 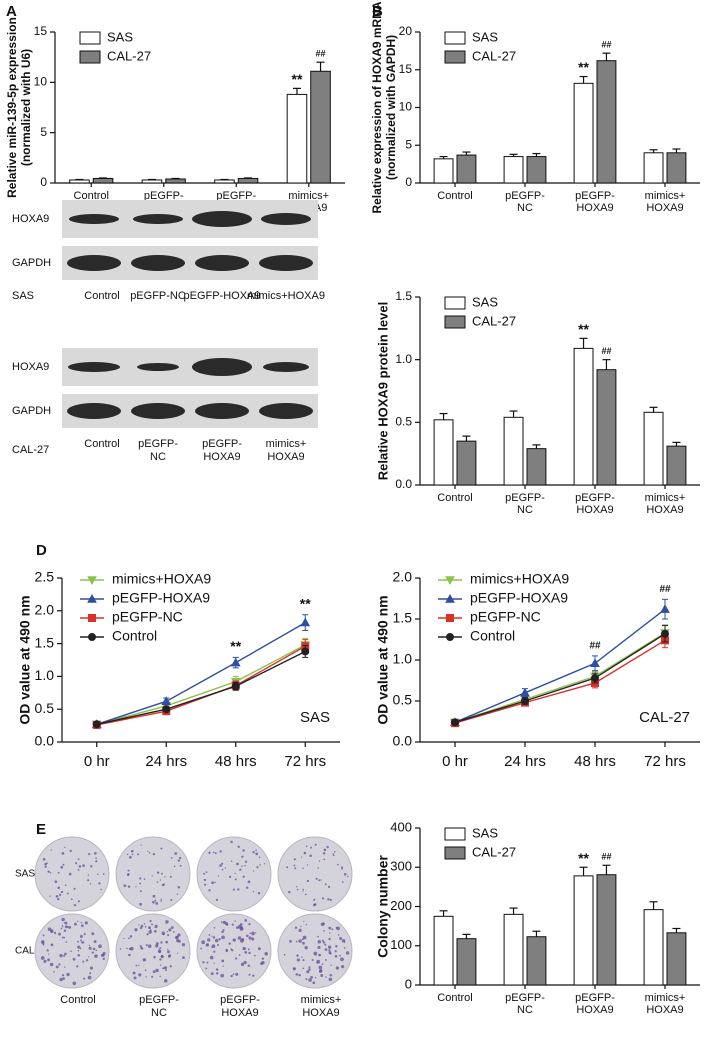 I want to click on colony-plate, so click(x=153, y=874).